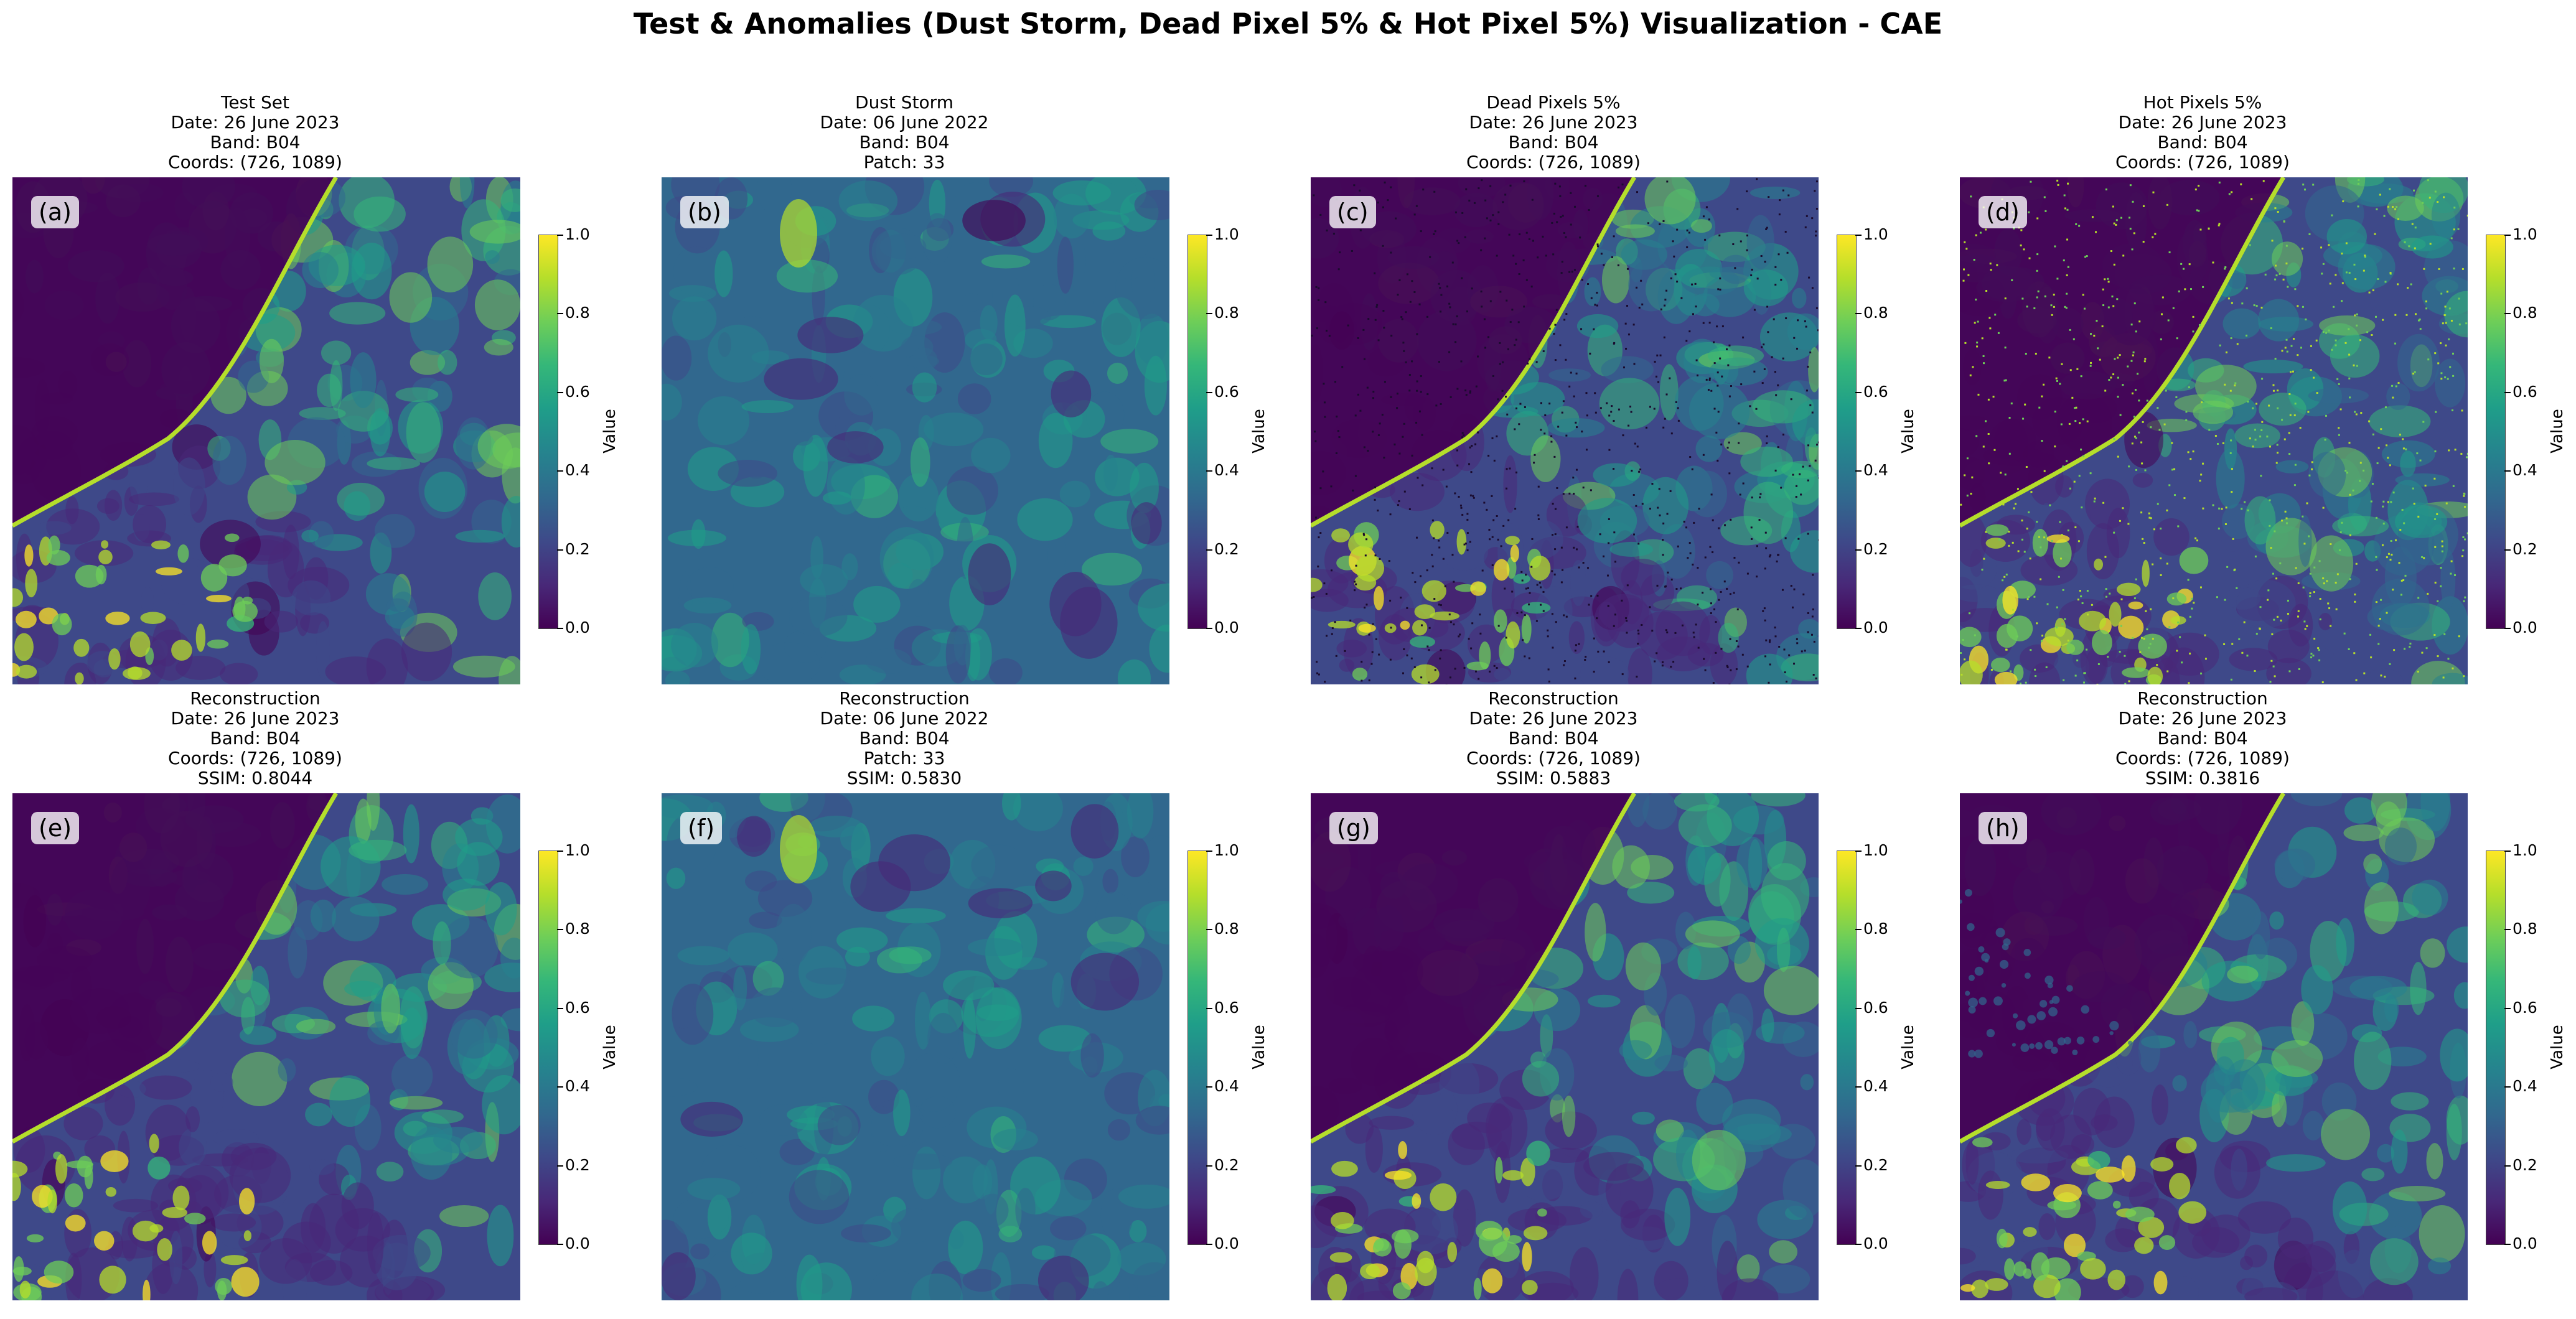 The height and width of the screenshot is (1319, 2576). Describe the element at coordinates (174, 967) in the screenshot. I see `water-region` at that location.